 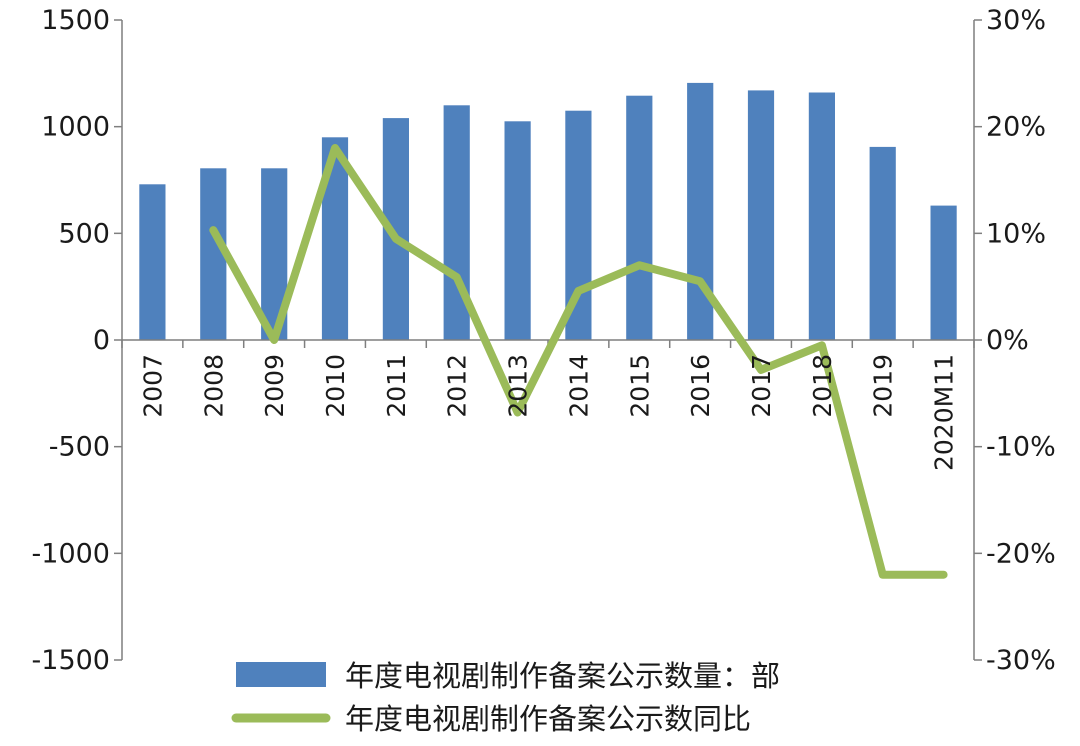 What do you see at coordinates (1016, 20) in the screenshot?
I see `right-tick-label: 30%` at bounding box center [1016, 20].